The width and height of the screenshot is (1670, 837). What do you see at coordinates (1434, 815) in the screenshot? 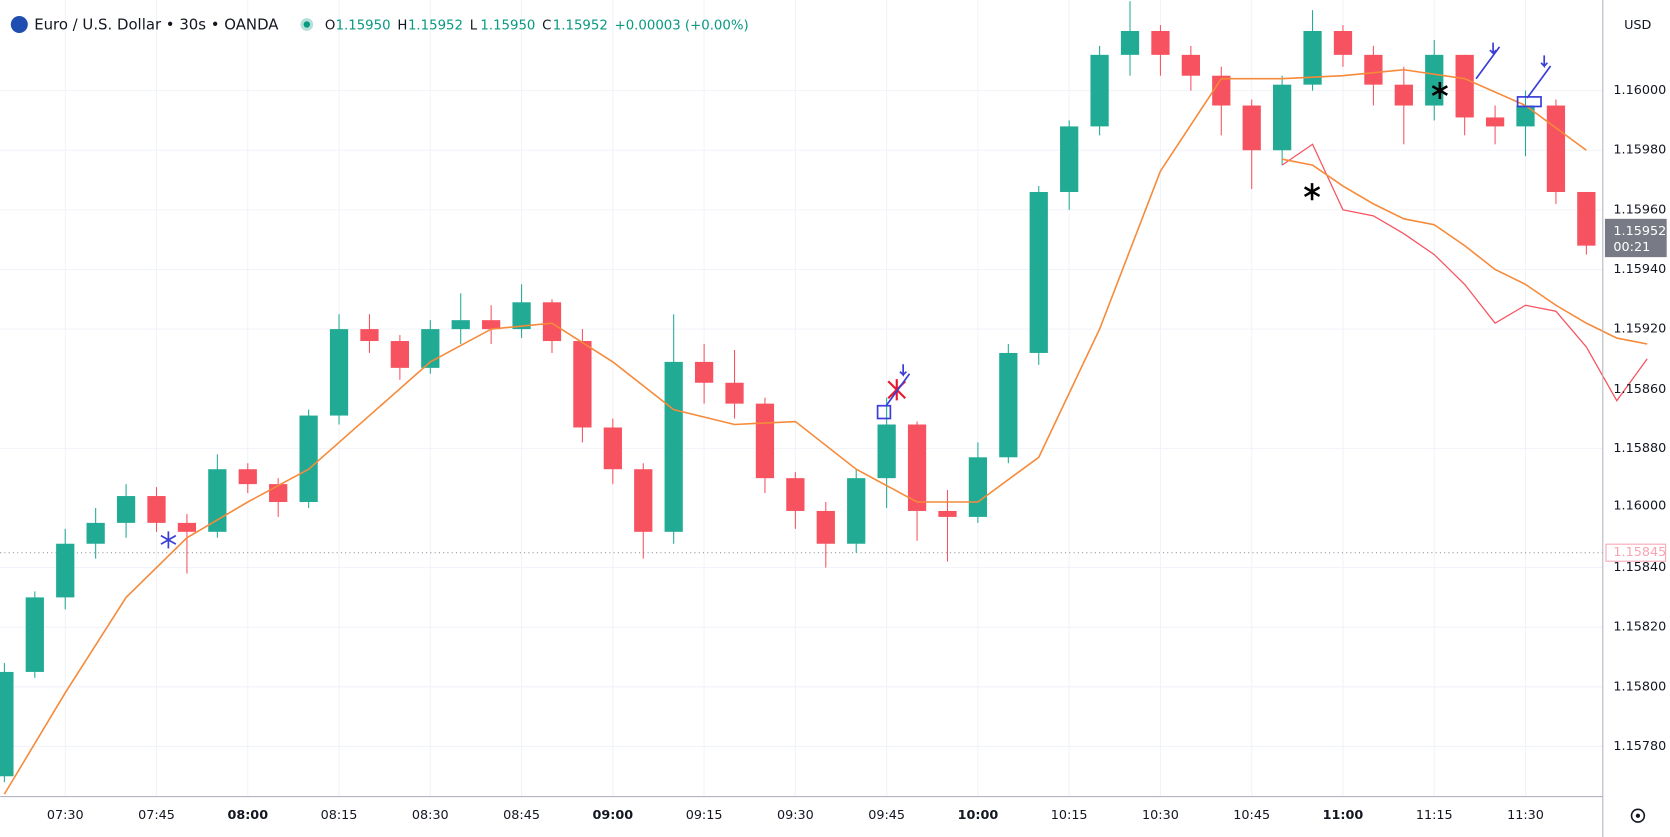
I see `x-tick-label: 11:15` at bounding box center [1434, 815].